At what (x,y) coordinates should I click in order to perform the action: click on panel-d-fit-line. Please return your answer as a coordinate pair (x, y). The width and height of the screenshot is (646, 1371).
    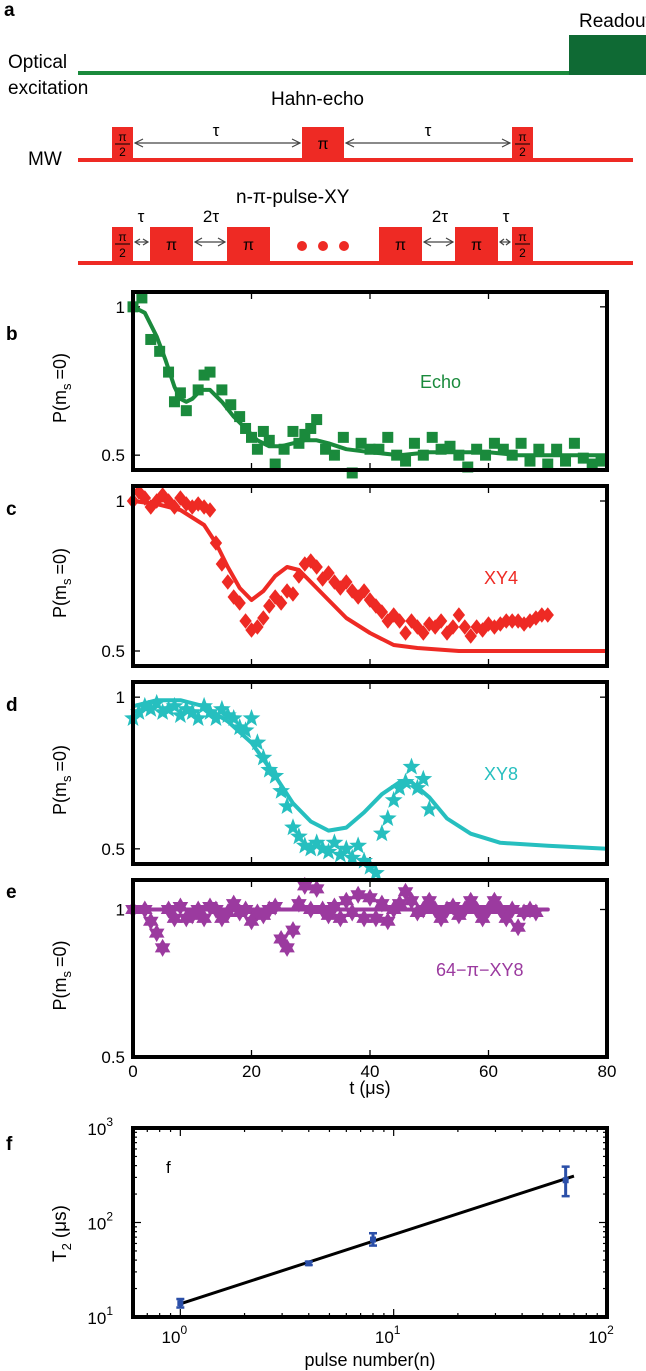
    Looking at the image, I should click on (370, 774).